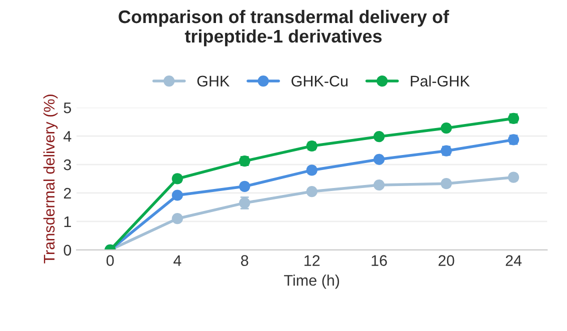  I want to click on x-tick-label: 4, so click(177, 260).